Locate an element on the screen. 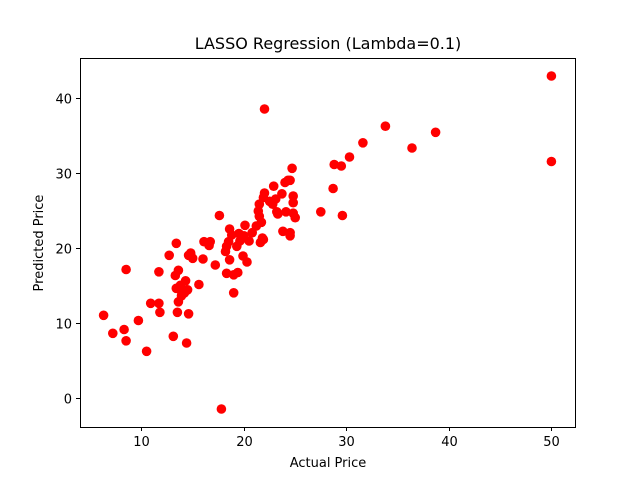  y-axis-ticks: 0 10 20 30 40 is located at coordinates (67, 250).